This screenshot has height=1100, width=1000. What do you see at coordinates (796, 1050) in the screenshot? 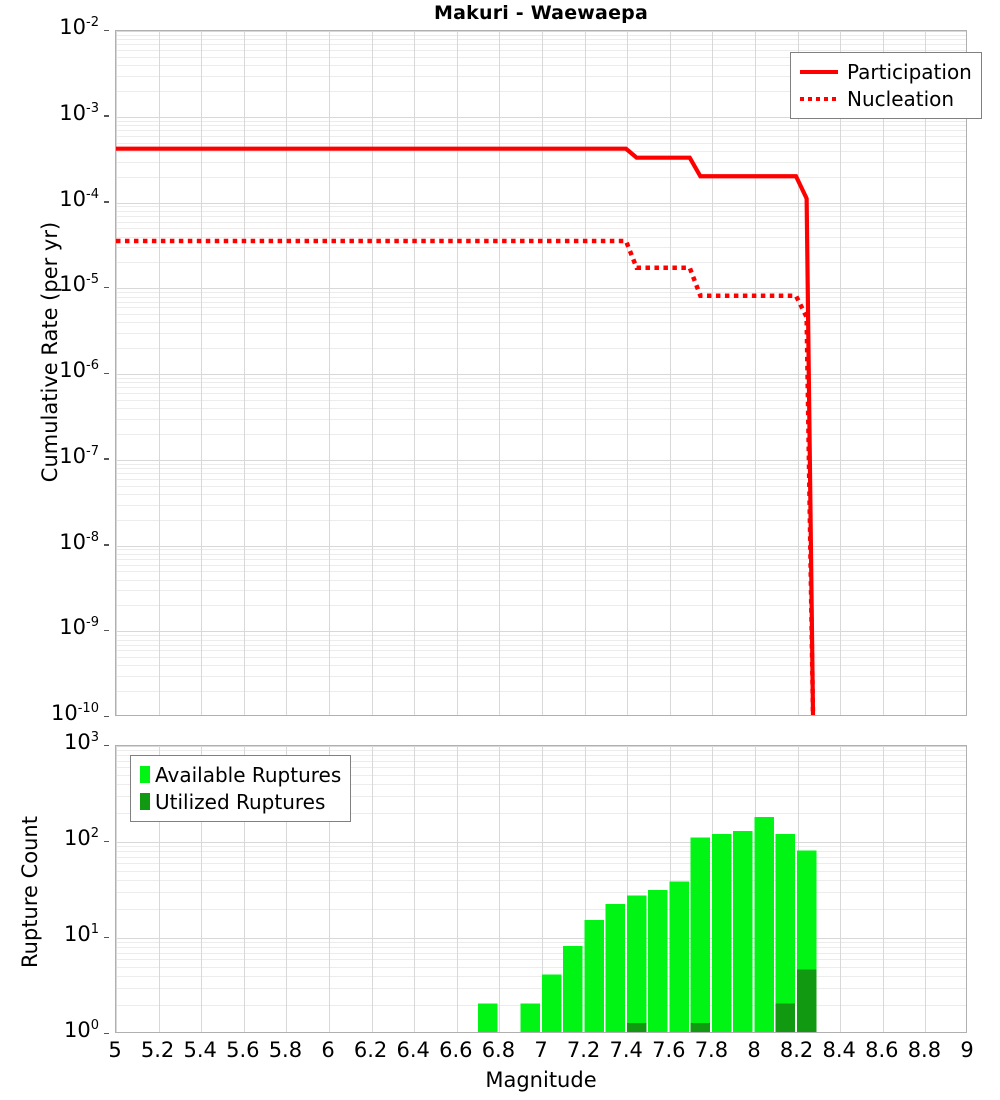
I see `x-tick-label: 8.2` at bounding box center [796, 1050].